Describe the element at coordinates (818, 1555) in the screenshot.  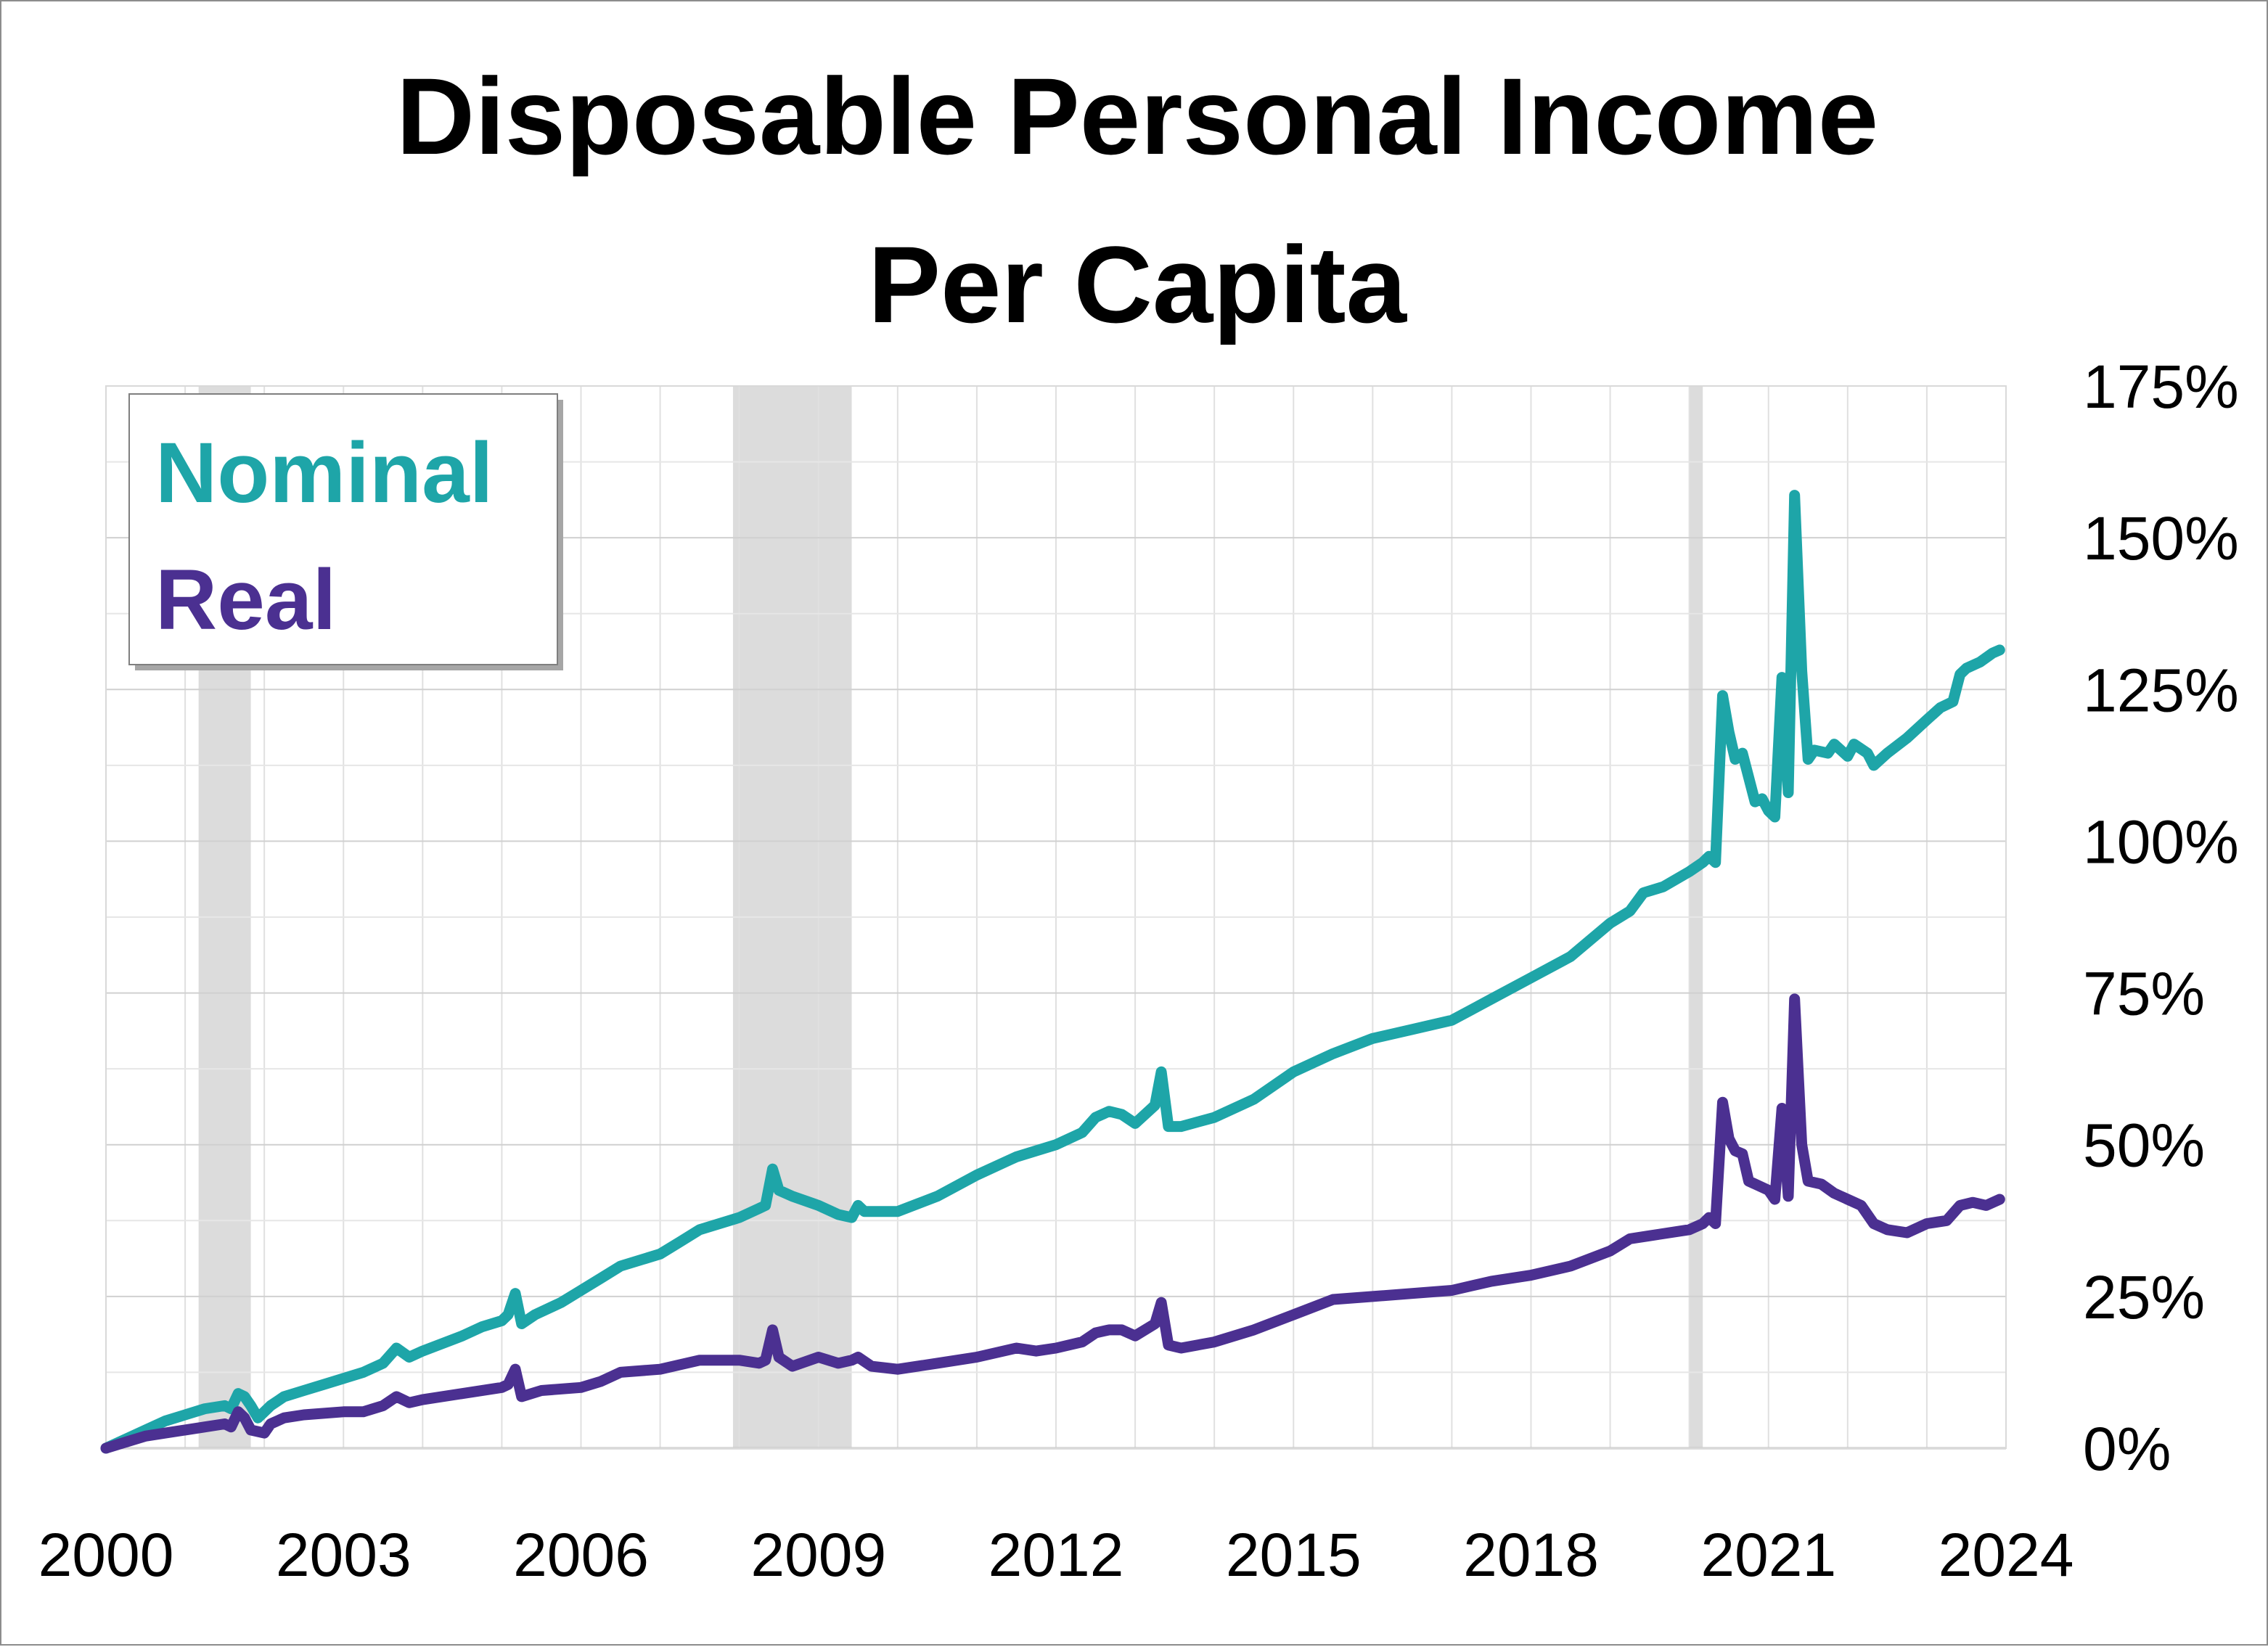
I see `x-tick-label: 2009` at that location.